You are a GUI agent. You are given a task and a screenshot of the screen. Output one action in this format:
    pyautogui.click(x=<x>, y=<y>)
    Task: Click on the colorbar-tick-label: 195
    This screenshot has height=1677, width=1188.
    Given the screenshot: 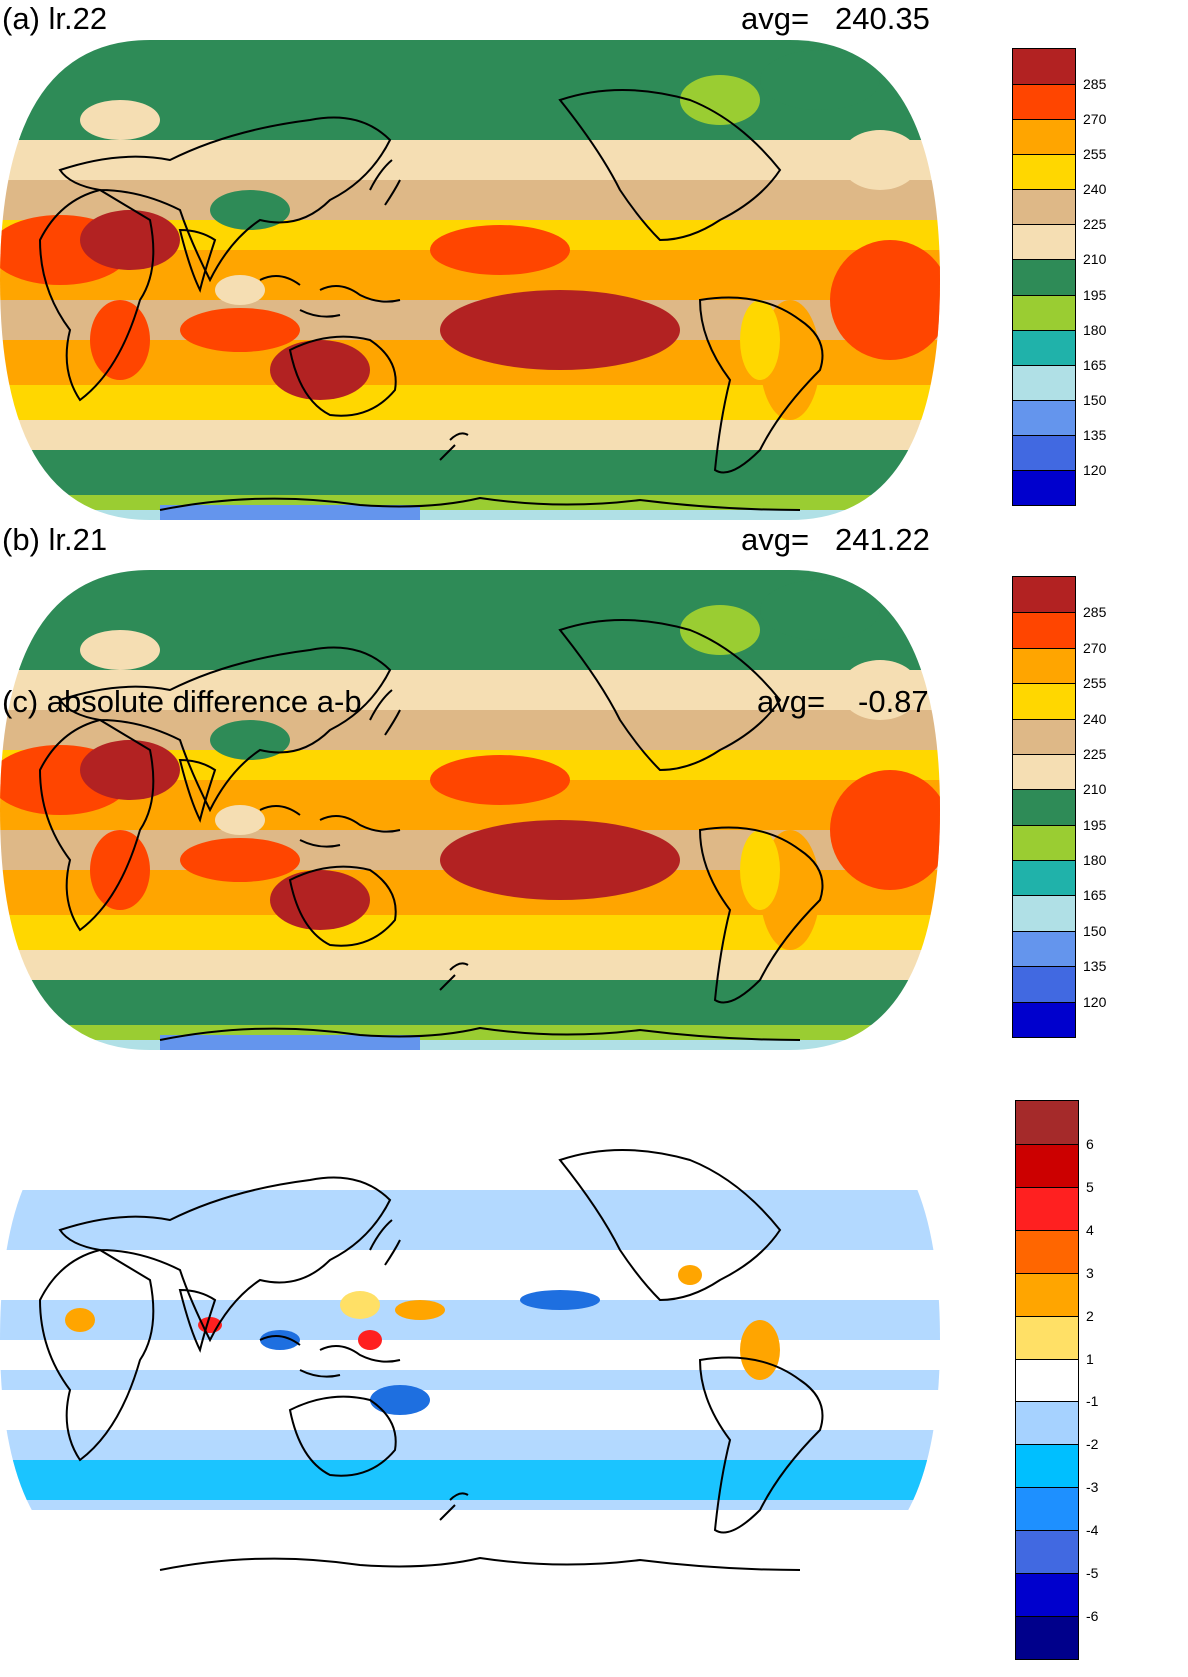 What is the action you would take?
    pyautogui.click(x=1095, y=824)
    